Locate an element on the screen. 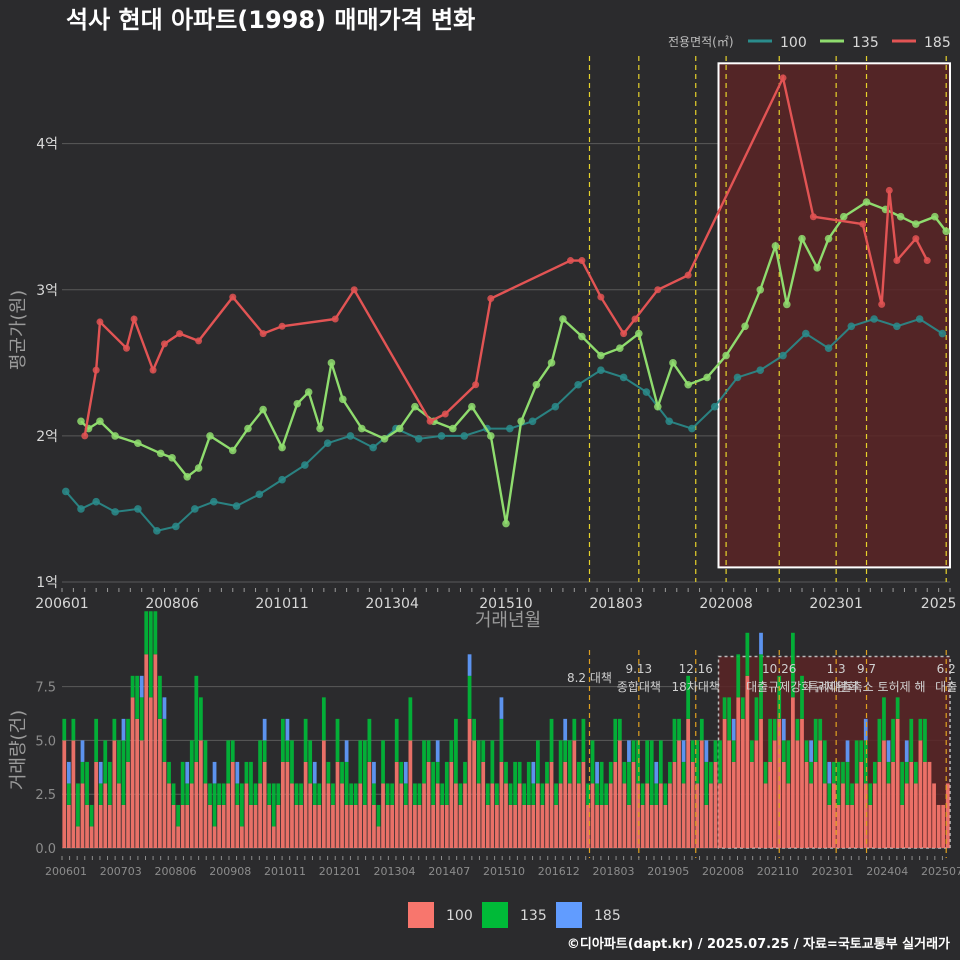 The image size is (960, 960). y-tick-label: 1억 is located at coordinates (47, 583).